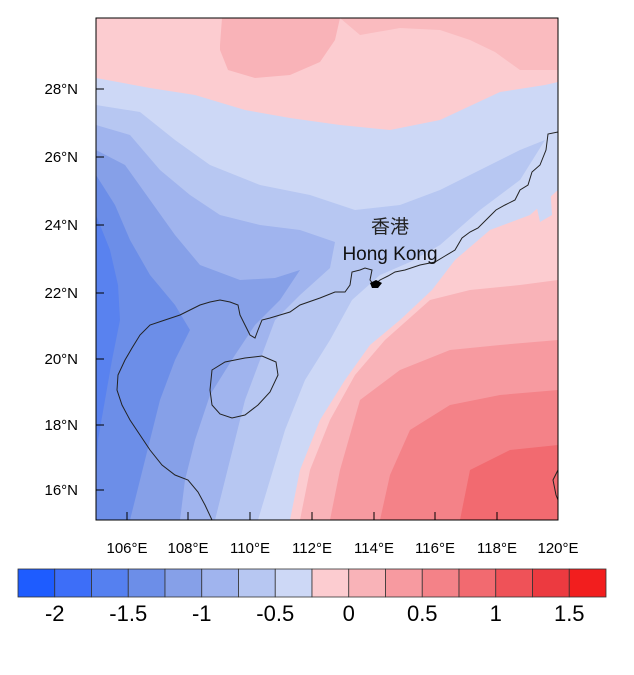 This screenshot has width=634, height=675. What do you see at coordinates (555, 485) in the screenshot?
I see `taiwan-coast` at bounding box center [555, 485].